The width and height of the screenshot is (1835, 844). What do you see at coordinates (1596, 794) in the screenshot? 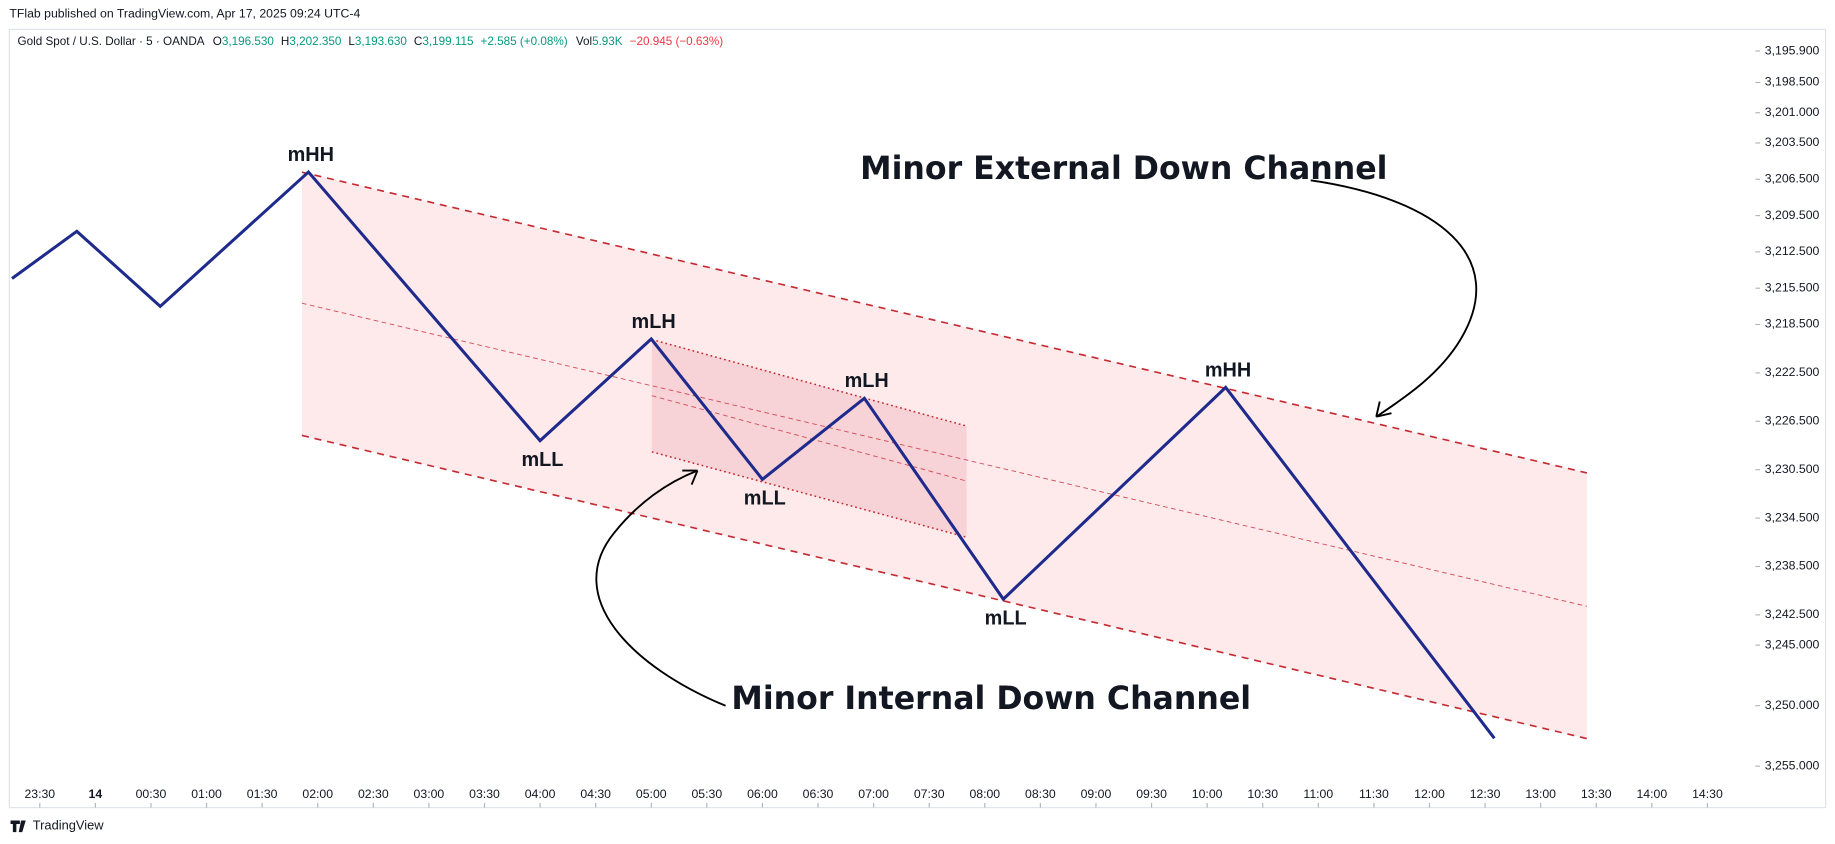
I see `x-tick-label: 13:30` at bounding box center [1596, 794].